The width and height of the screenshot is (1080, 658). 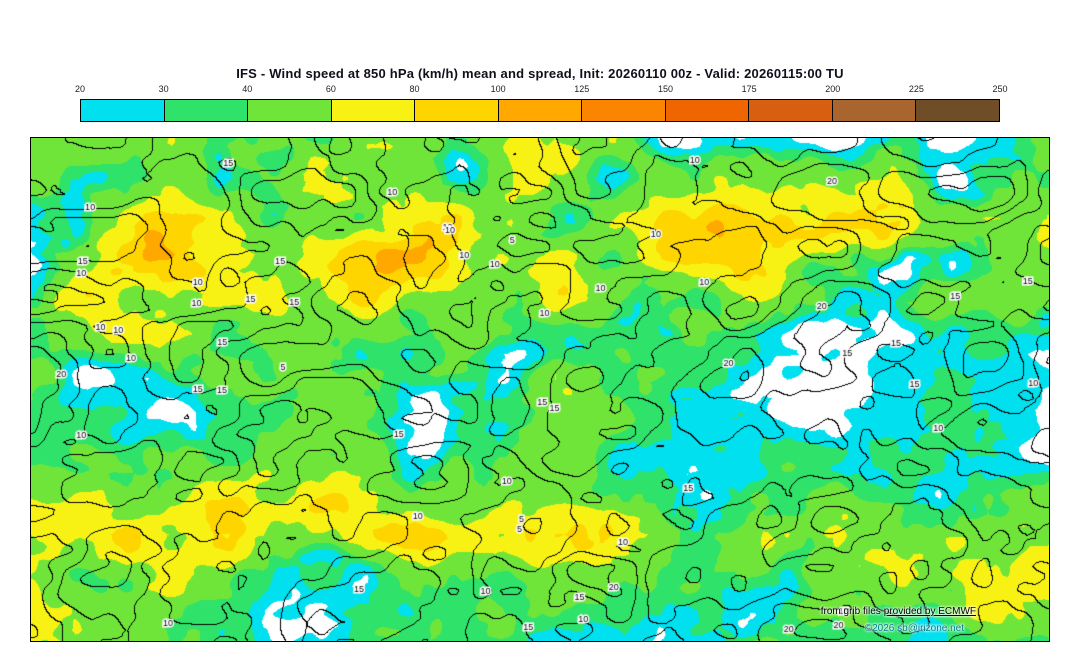 I want to click on colorbar-ticks: 20 30 40 60 80 100 125 150 175 200 225 250, so click(x=541, y=90).